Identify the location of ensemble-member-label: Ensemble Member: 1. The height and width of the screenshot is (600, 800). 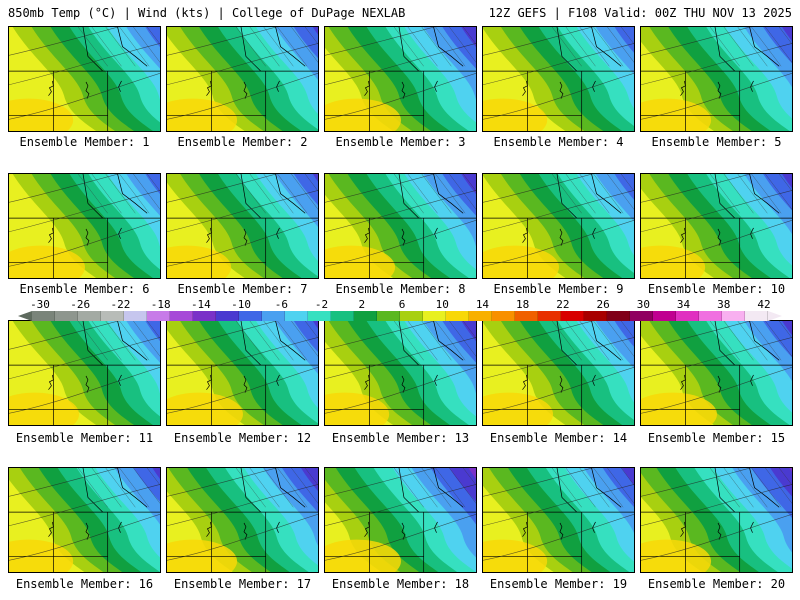
(84, 142).